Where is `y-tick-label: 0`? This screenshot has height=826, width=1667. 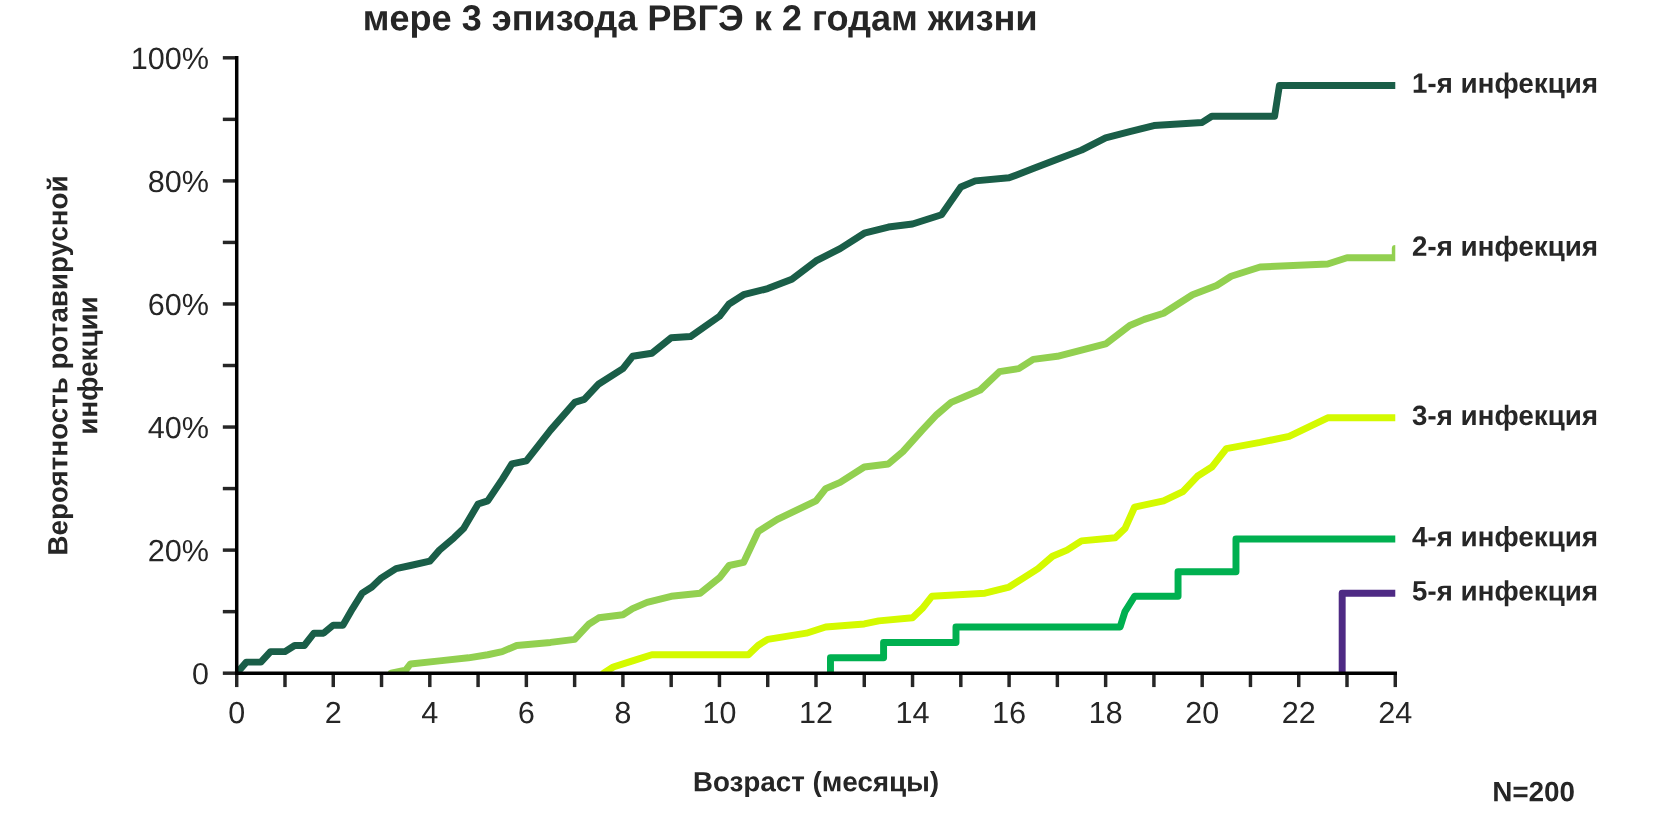 y-tick-label: 0 is located at coordinates (200, 673).